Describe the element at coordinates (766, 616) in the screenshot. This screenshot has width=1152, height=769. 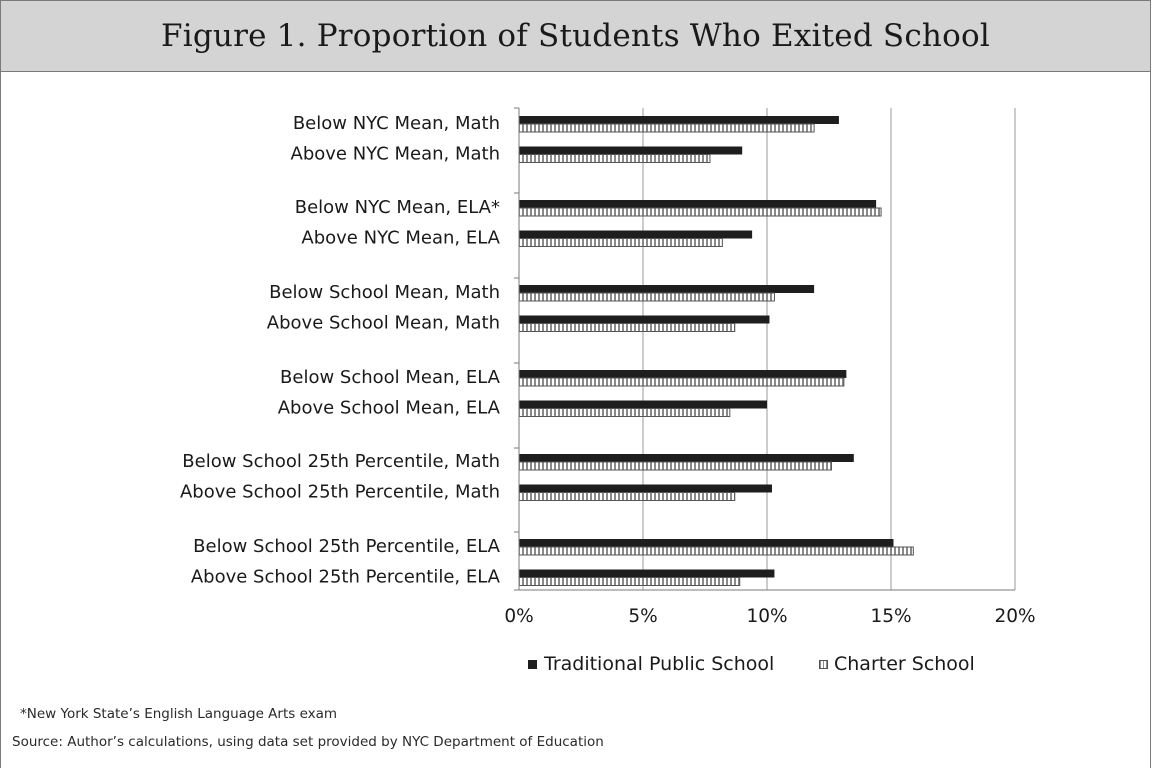
I see `x-tick-label-2: 10%` at that location.